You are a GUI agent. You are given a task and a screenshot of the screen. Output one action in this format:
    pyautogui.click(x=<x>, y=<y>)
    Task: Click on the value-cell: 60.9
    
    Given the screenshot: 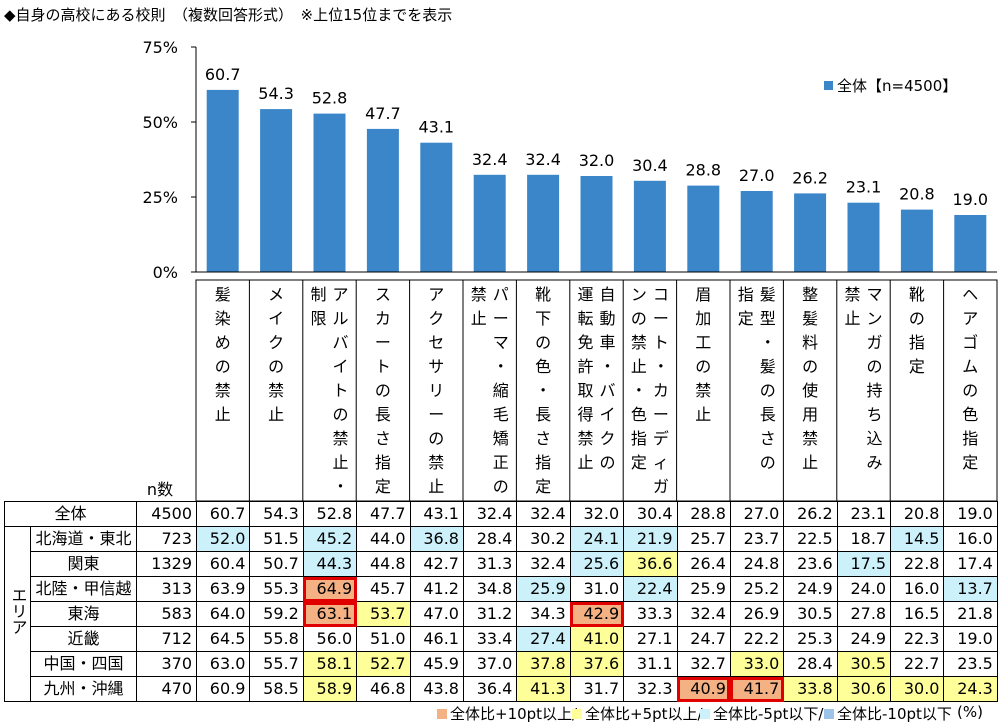 What is the action you would take?
    pyautogui.click(x=223, y=689)
    